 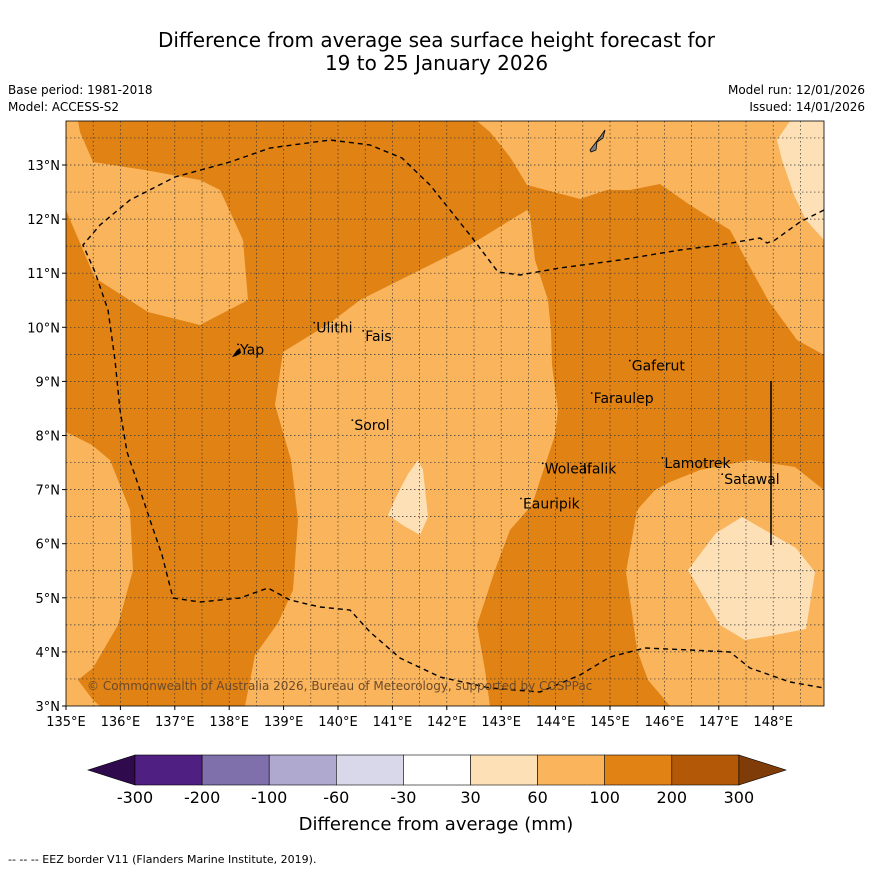 What do you see at coordinates (202, 797) in the screenshot?
I see `colorbar-label: -200` at bounding box center [202, 797].